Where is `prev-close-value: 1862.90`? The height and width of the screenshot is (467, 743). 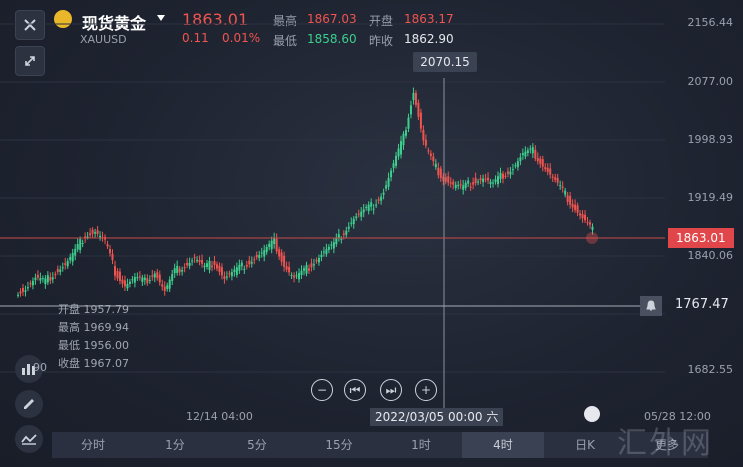 prev-close-value: 1862.90 is located at coordinates (429, 39).